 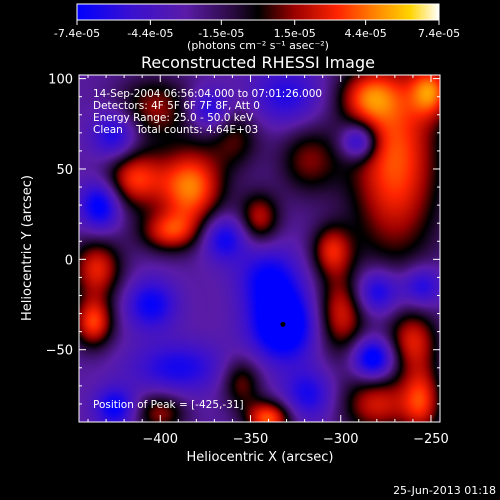 I want to click on y-tick-label: 0, so click(x=69, y=260).